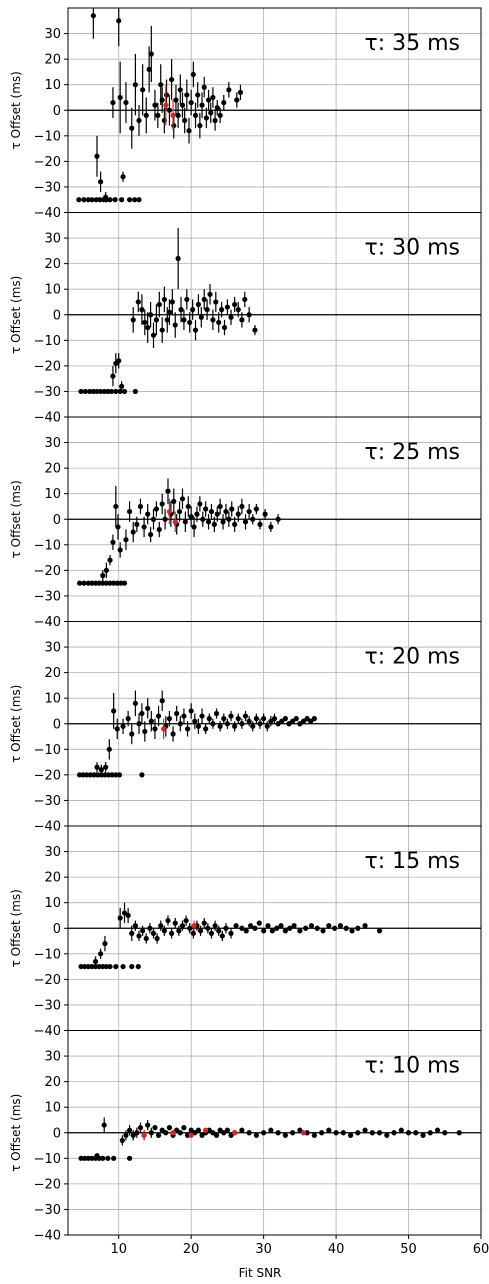 Image resolution: width=489 pixels, height=1284 pixels. Describe the element at coordinates (52, 494) in the screenshot. I see `y-tick-label: 10` at that location.